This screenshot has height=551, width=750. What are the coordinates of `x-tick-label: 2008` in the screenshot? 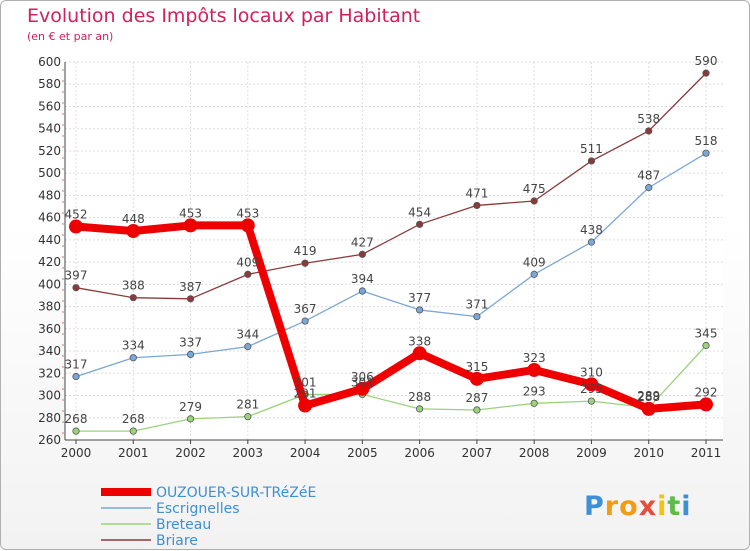 It's located at (534, 453).